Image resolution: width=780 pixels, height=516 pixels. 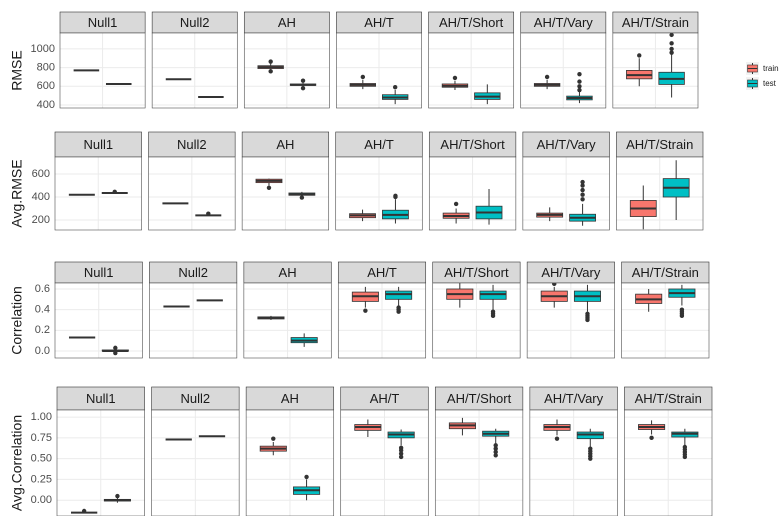 I want to click on legend-label: train, so click(x=771, y=68).